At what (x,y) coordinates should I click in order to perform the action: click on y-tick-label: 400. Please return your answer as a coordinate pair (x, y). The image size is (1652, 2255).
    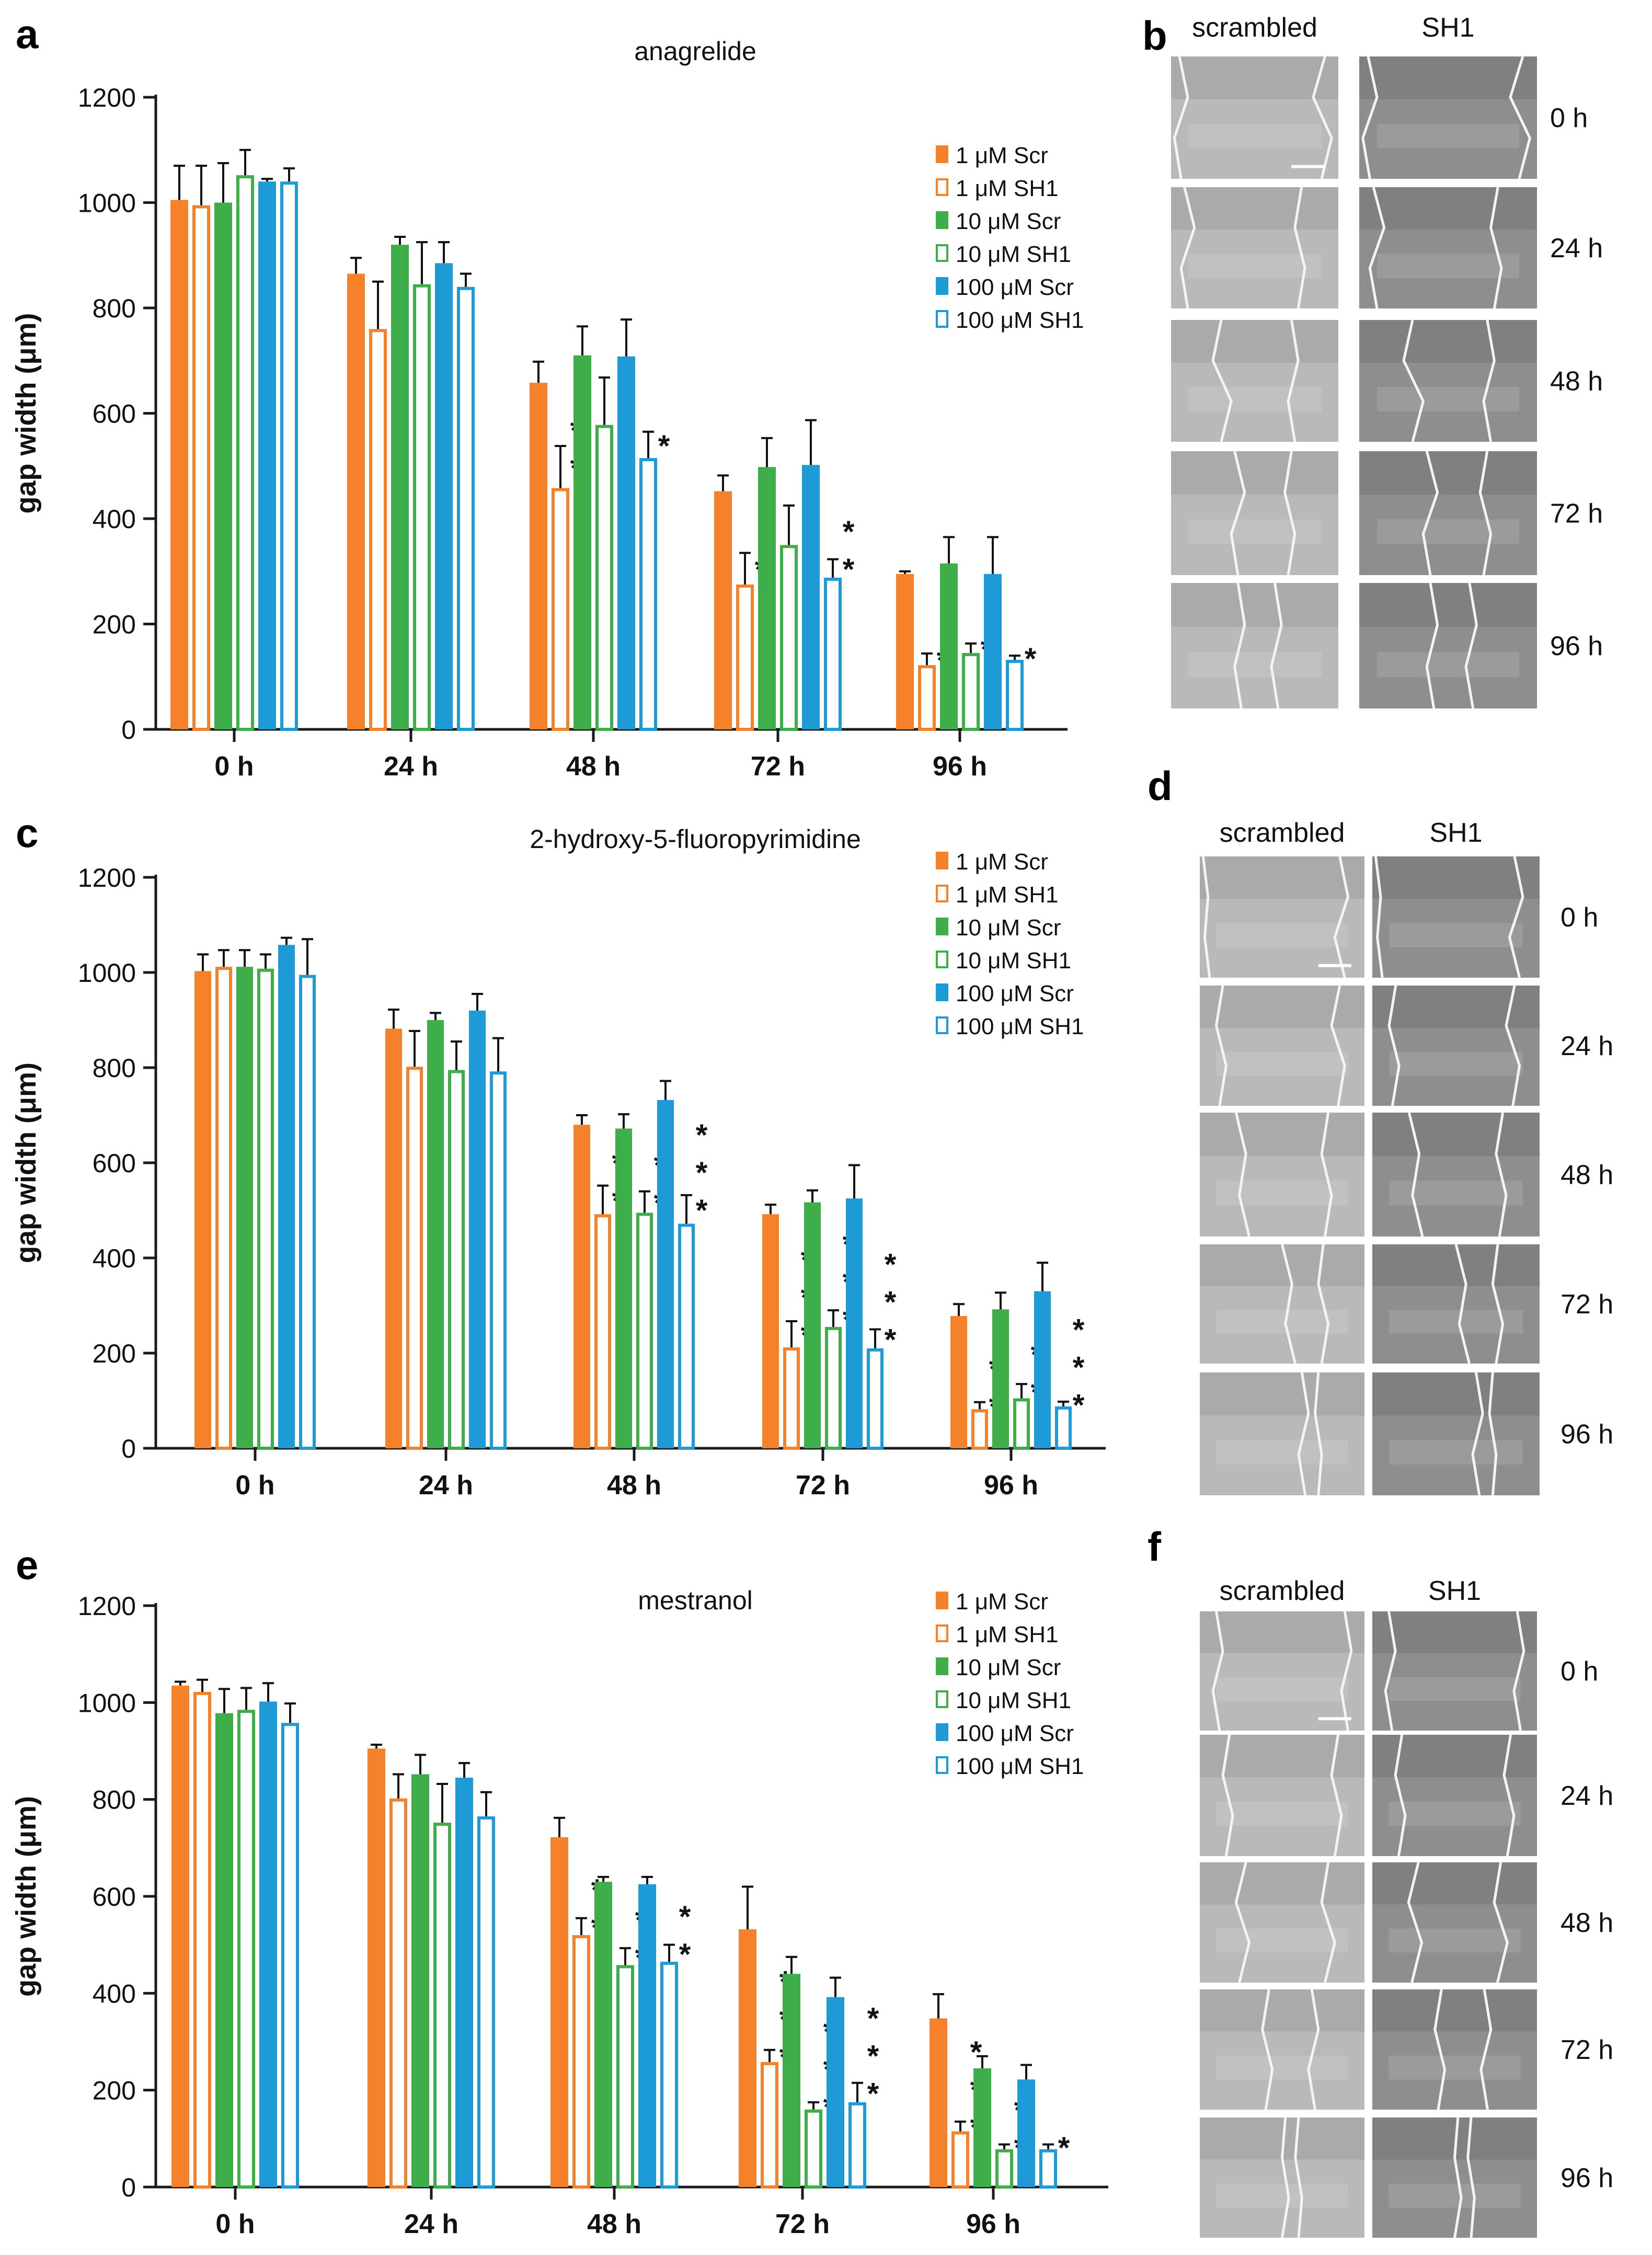
    Looking at the image, I should click on (114, 1994).